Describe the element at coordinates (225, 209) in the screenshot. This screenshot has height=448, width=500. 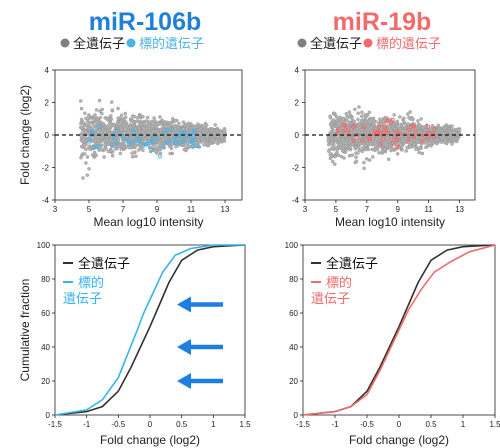
I see `x-tick-label: 13` at that location.